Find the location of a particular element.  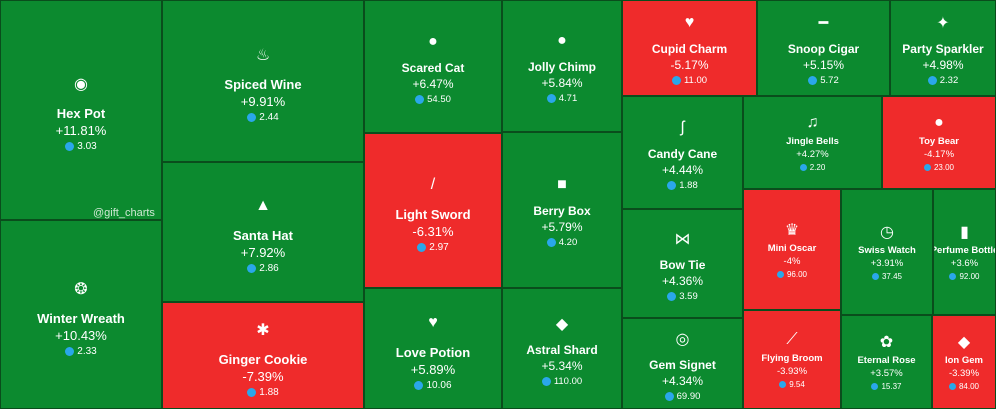

treemap-tile: ⟋ Flying Broom -3.93% 9.54 is located at coordinates (792, 359).